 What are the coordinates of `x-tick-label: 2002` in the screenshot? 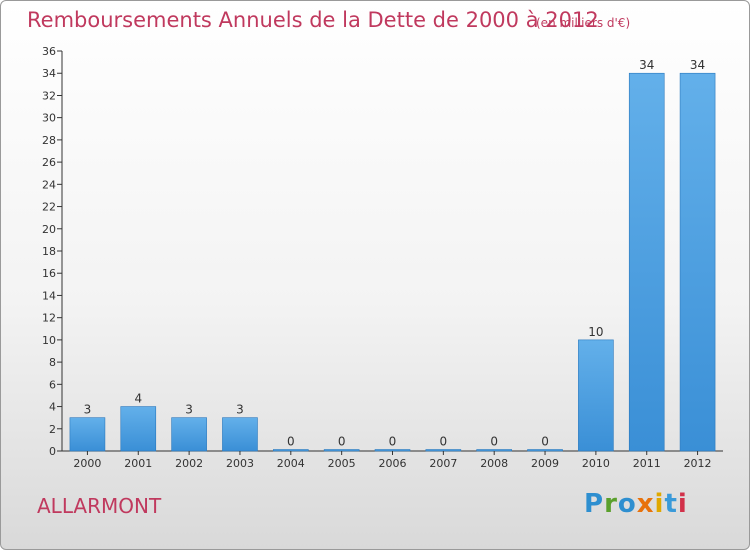 It's located at (189, 463).